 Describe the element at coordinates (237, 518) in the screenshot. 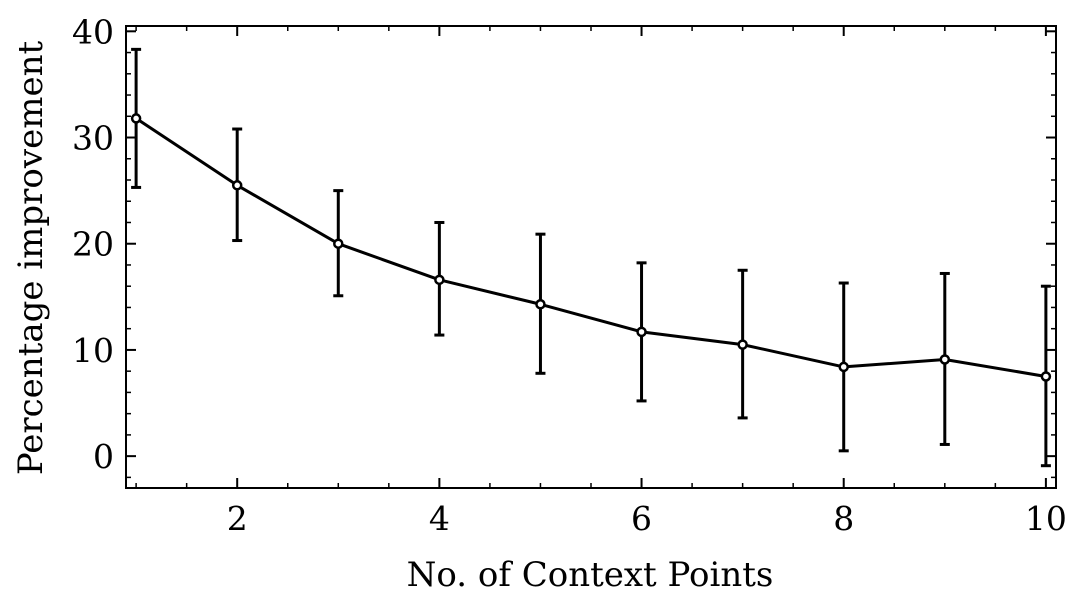

I see `x-tick-label: 2` at that location.